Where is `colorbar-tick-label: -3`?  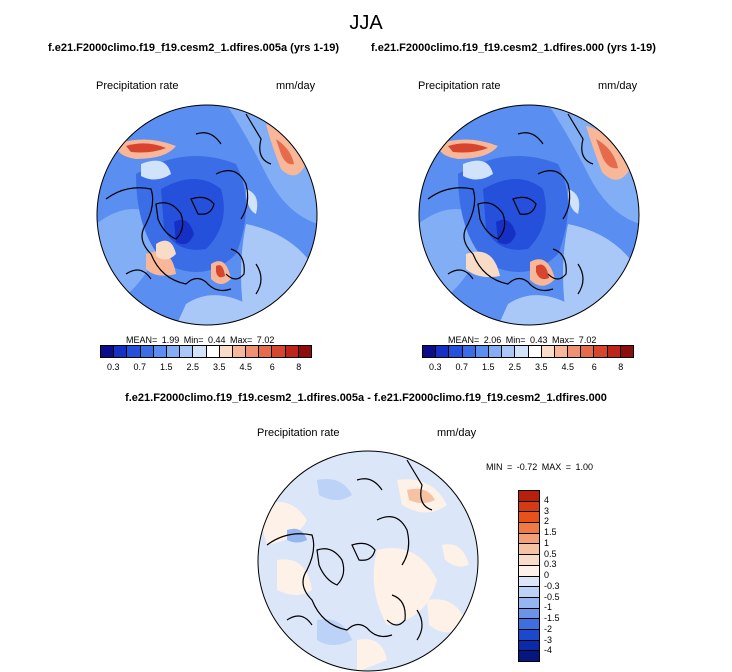
colorbar-tick-label: -3 is located at coordinates (548, 639).